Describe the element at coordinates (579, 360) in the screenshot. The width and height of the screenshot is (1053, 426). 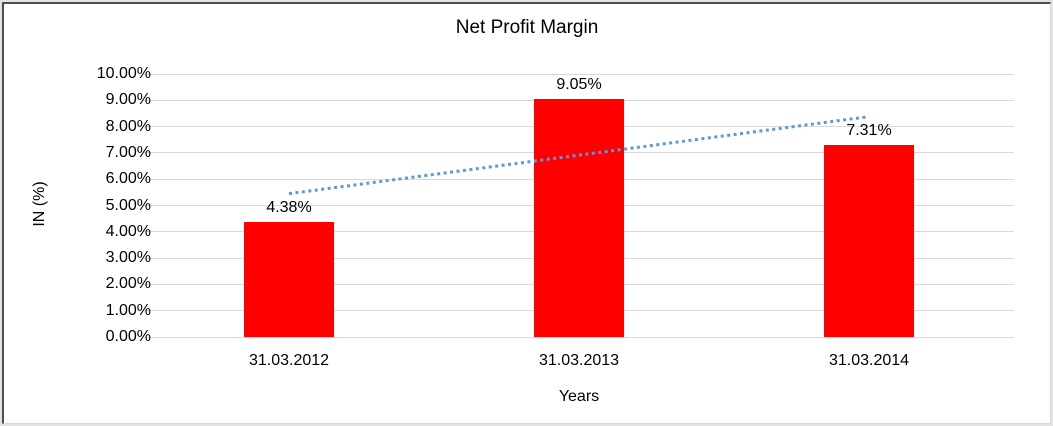
I see `x-axis-tick-label: 31.03.2013` at that location.